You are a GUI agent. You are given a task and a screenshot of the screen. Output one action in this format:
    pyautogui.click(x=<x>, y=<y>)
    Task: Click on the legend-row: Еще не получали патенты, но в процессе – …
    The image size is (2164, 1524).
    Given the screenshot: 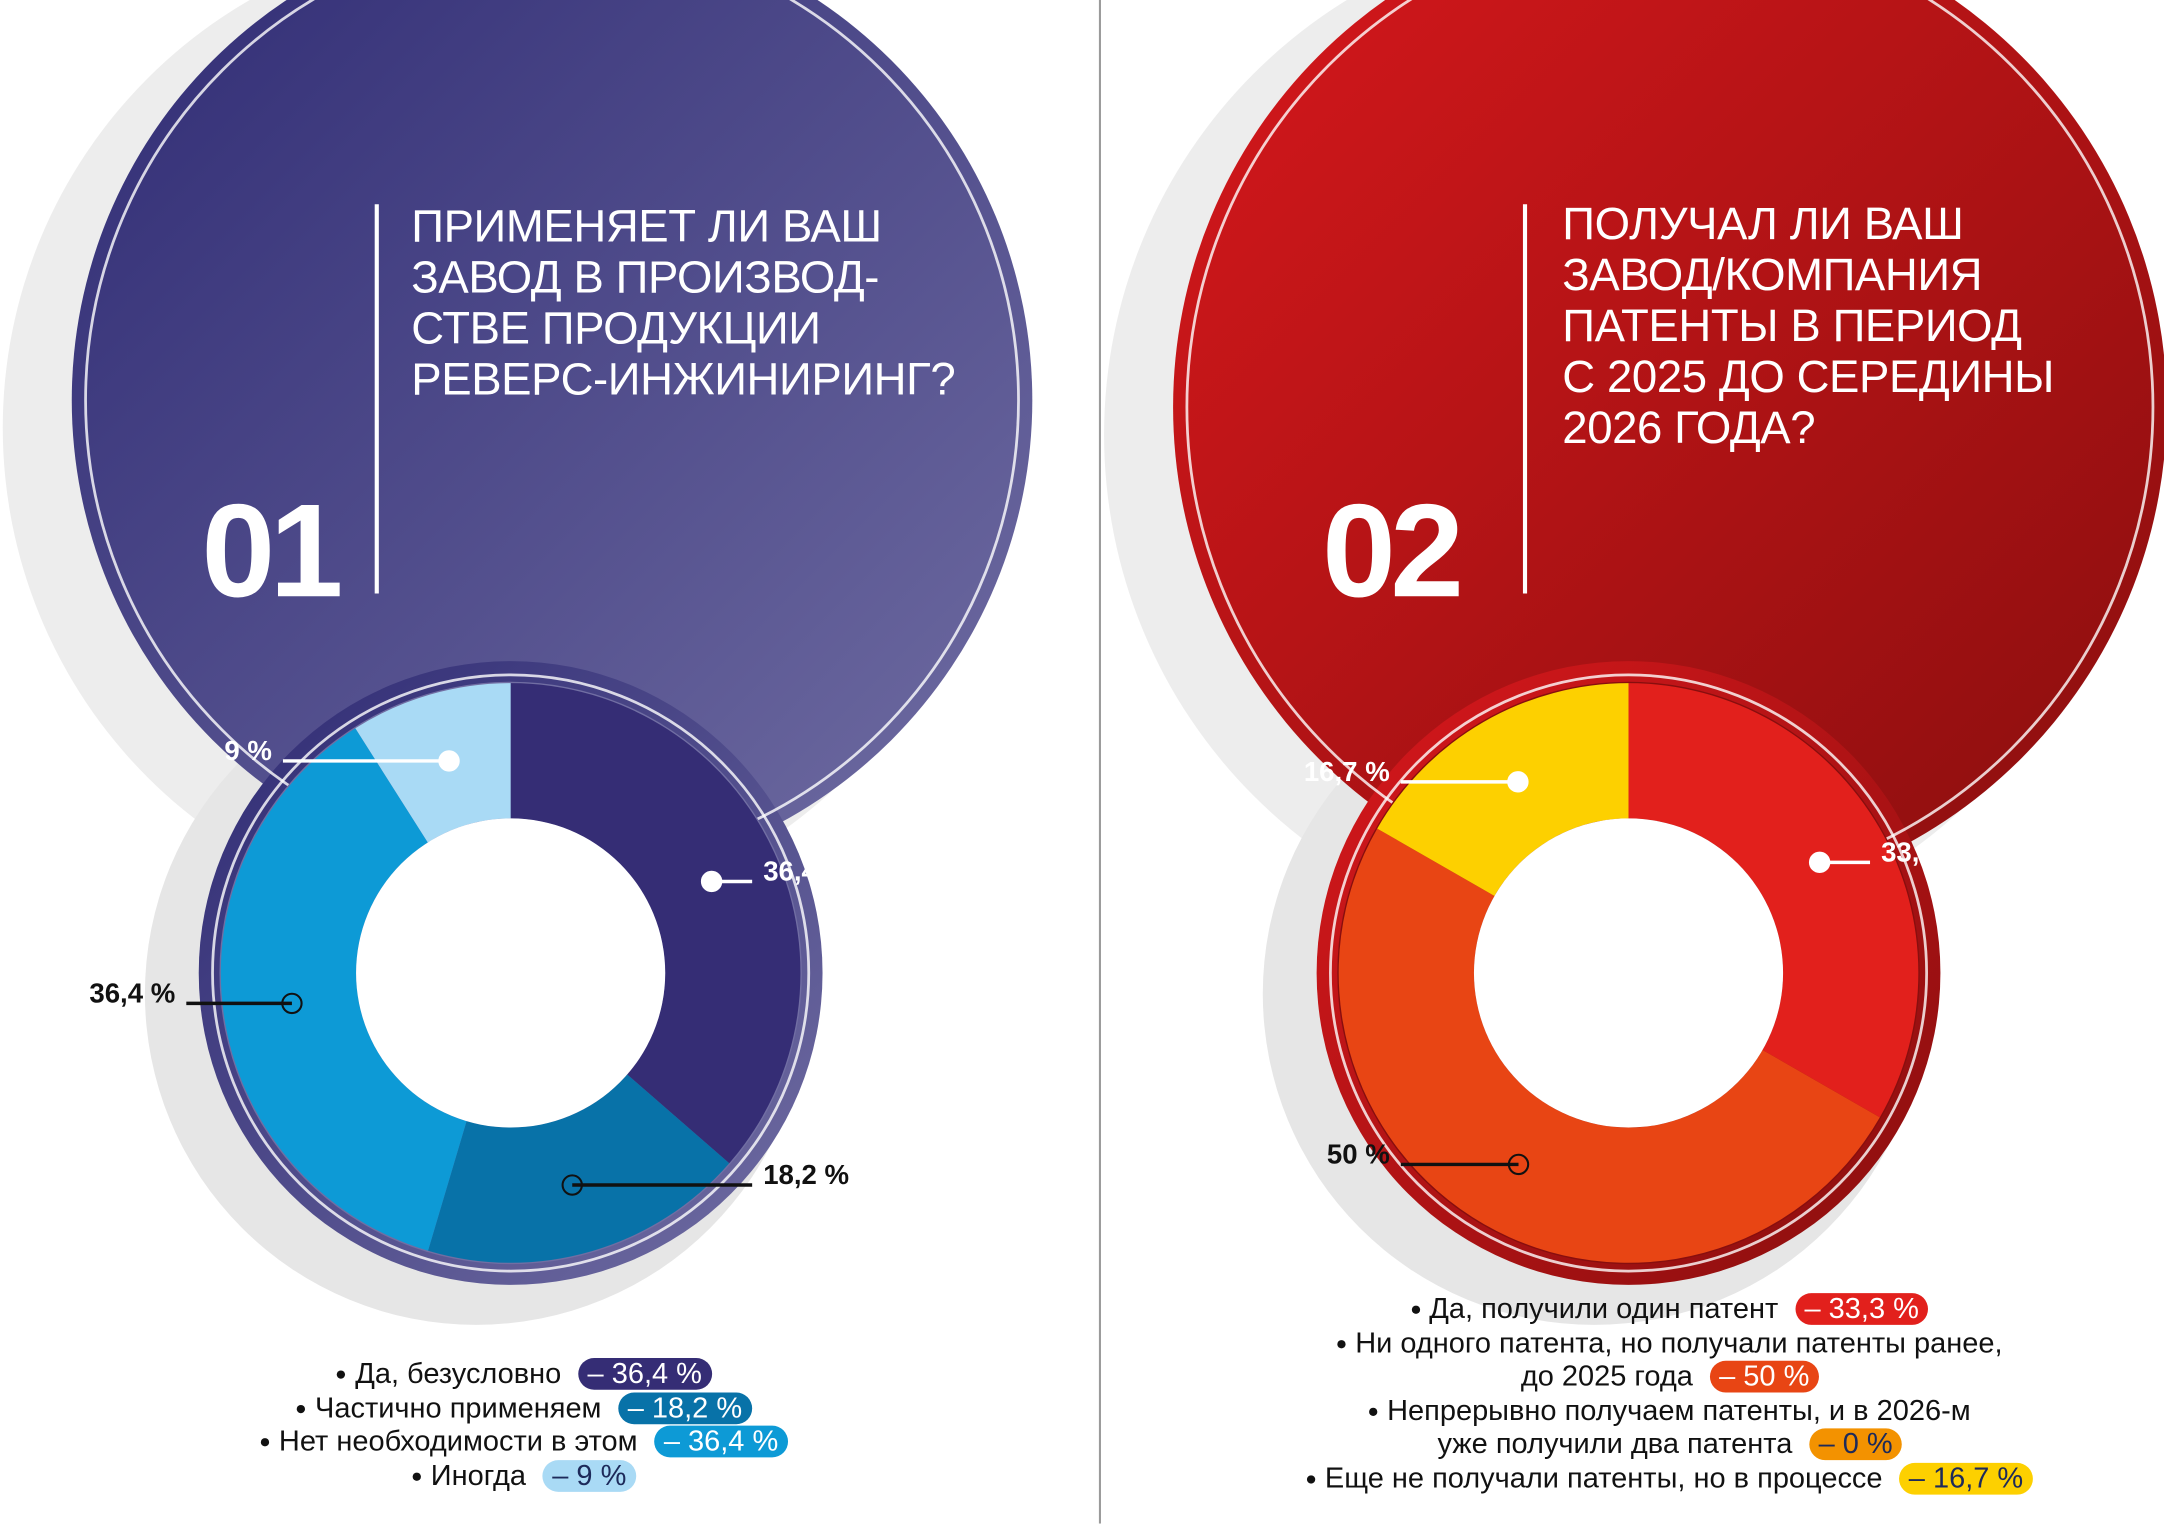 What is the action you would take?
    pyautogui.click(x=1648, y=1479)
    